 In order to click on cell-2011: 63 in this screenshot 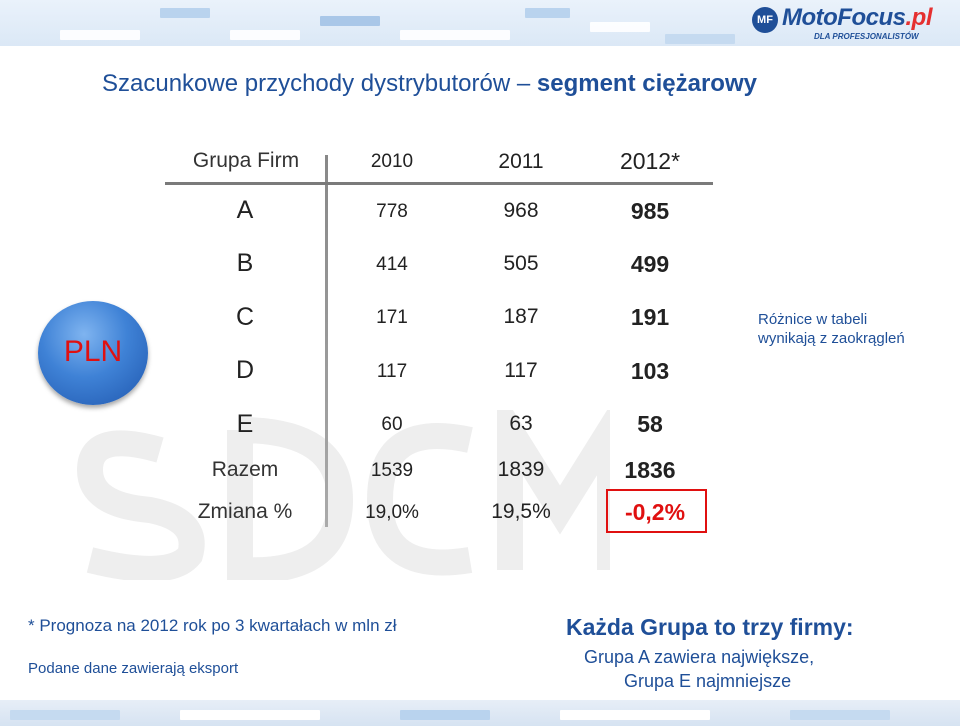, I will do `click(521, 423)`.